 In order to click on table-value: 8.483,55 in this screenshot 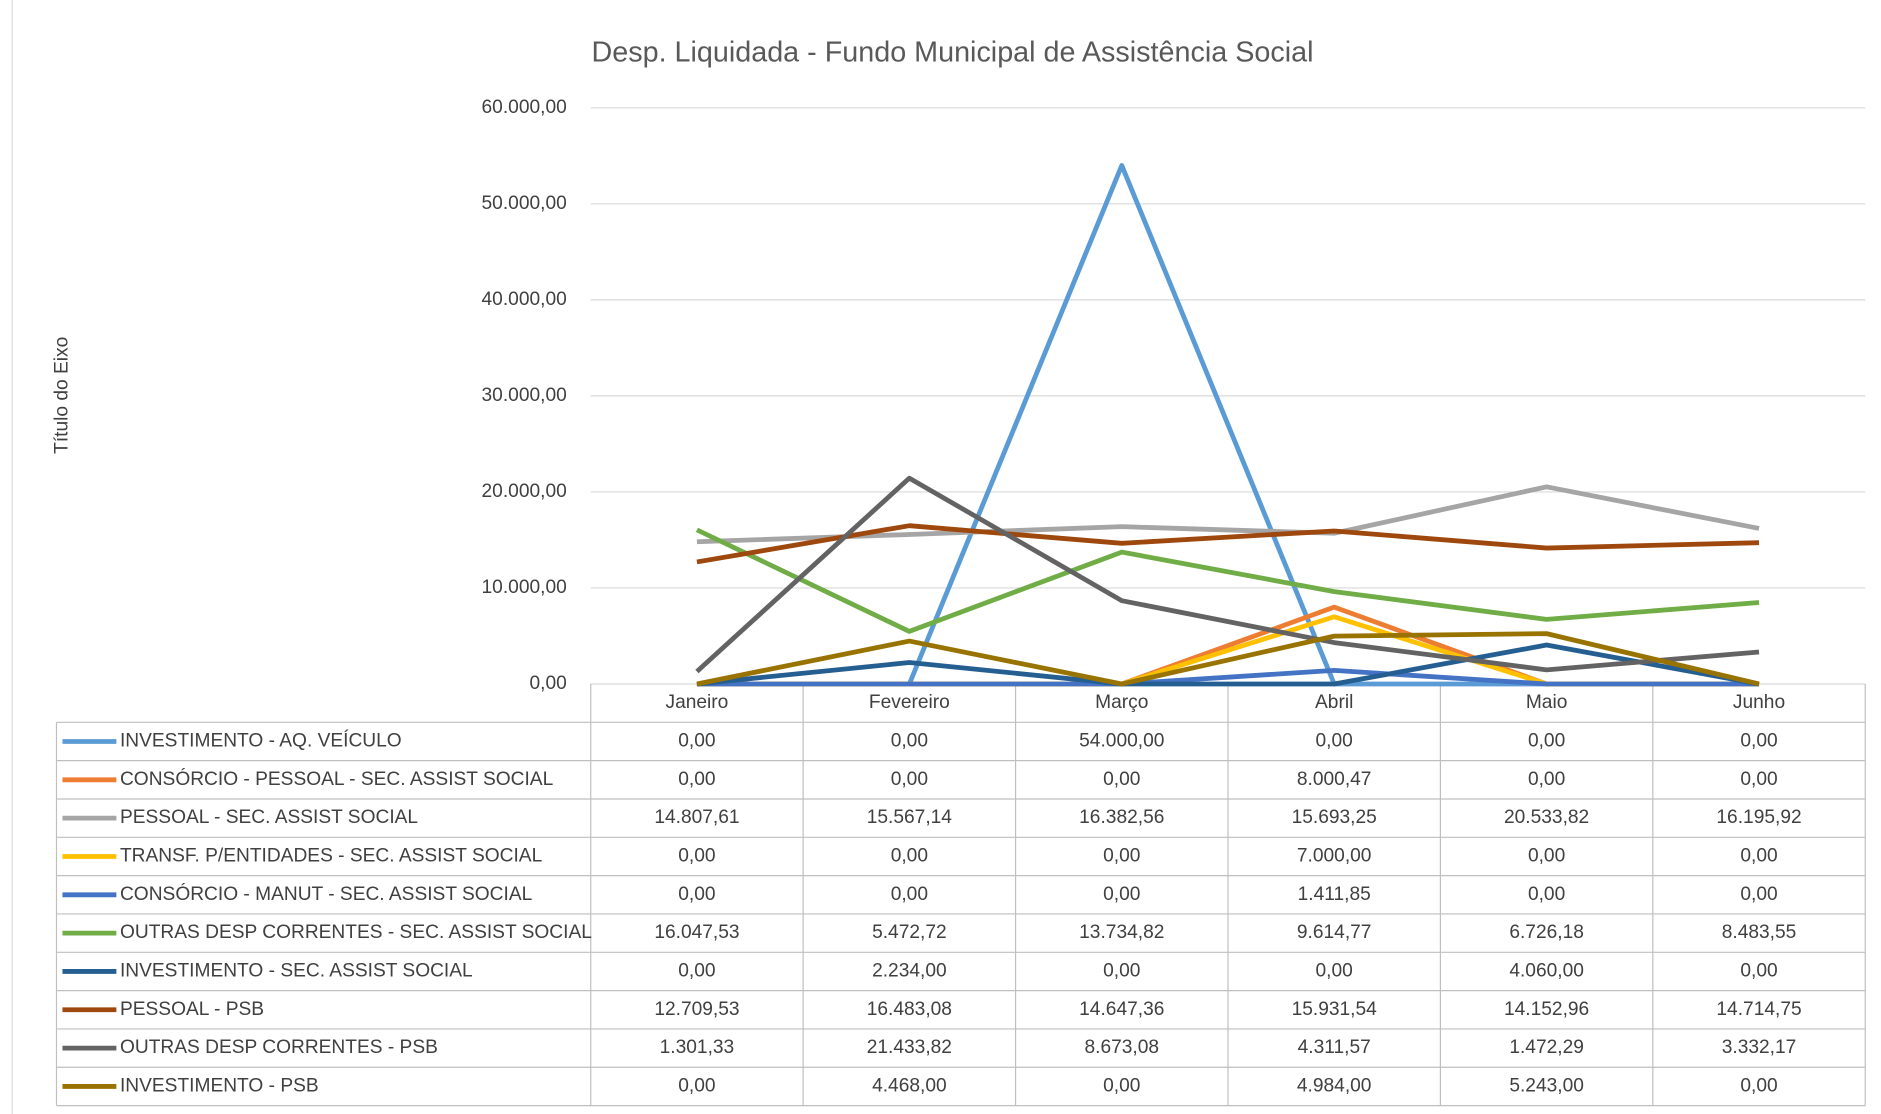, I will do `click(1759, 932)`.